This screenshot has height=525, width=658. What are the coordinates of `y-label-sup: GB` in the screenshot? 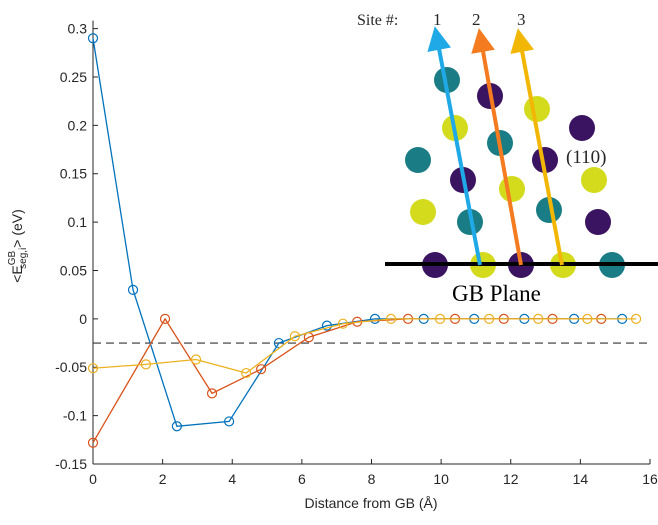 It's located at (12, 258).